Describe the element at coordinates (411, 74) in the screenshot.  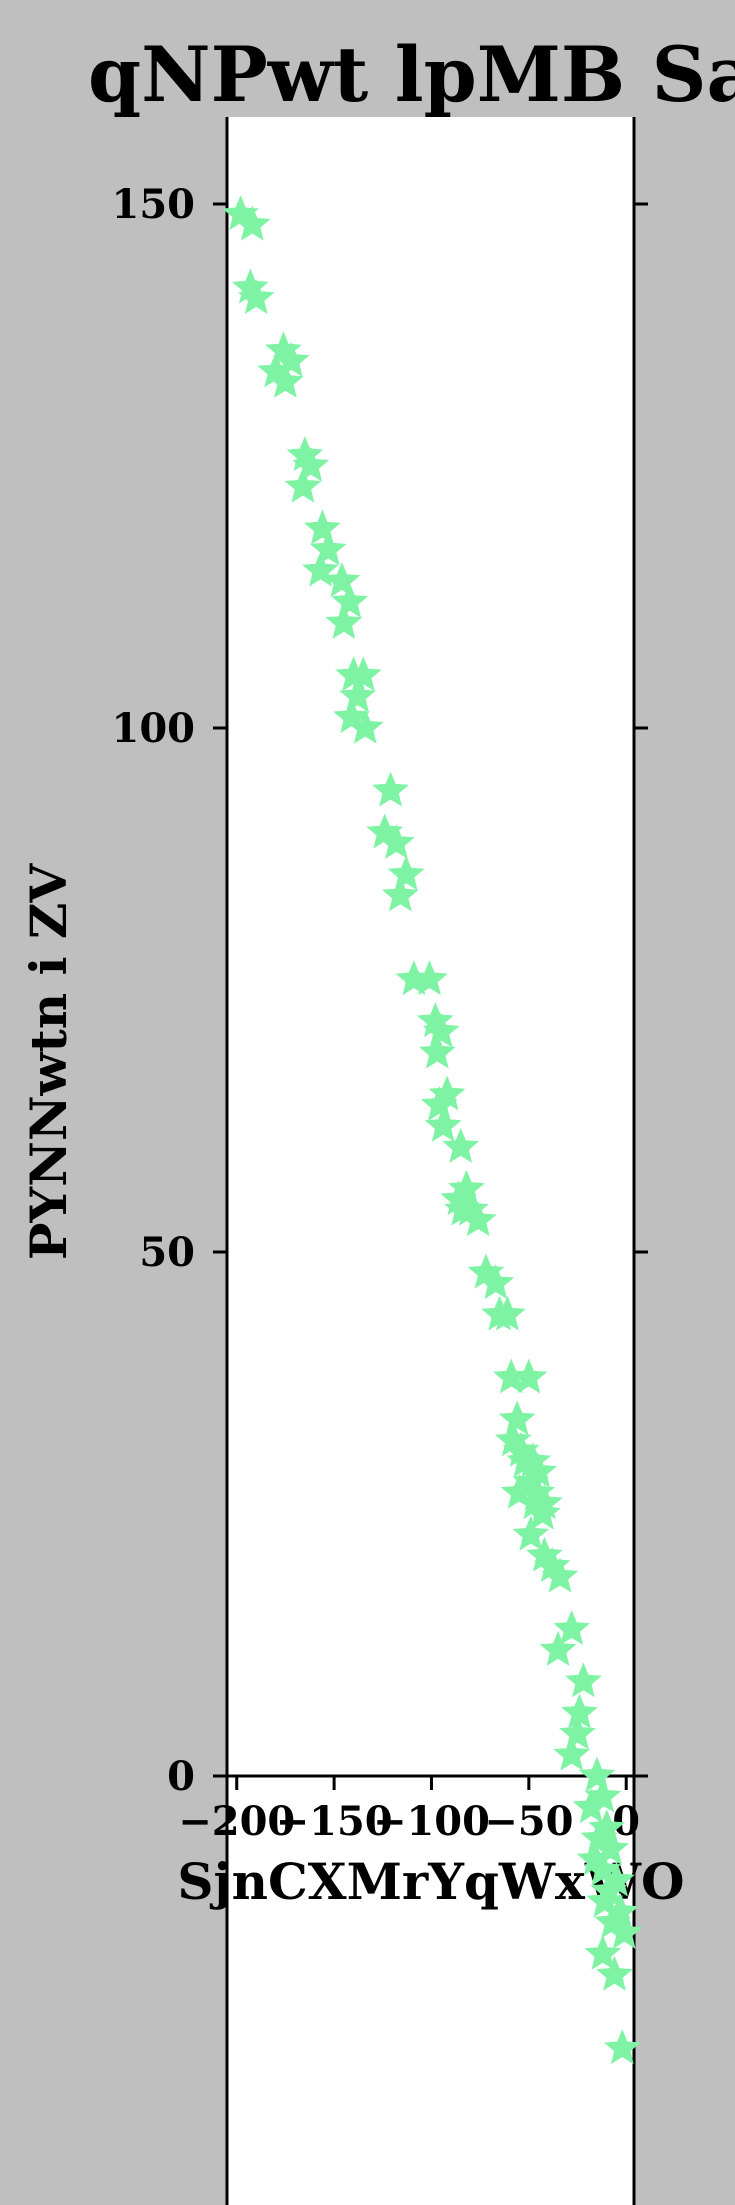
I see `chart-title: qNPwt lpMB Sa` at that location.